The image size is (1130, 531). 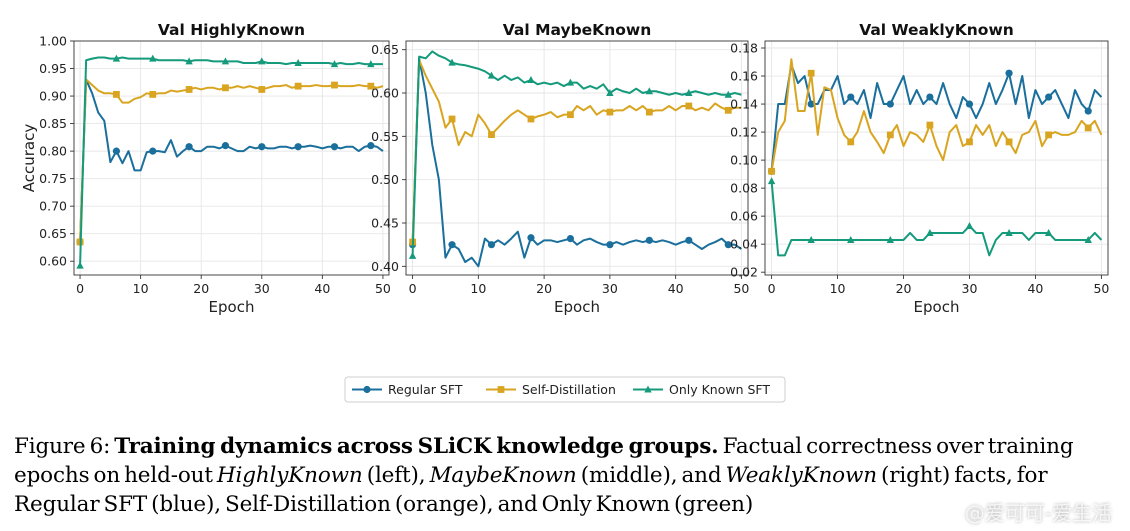 What do you see at coordinates (744, 188) in the screenshot?
I see `ytick-label: 0.08` at bounding box center [744, 188].